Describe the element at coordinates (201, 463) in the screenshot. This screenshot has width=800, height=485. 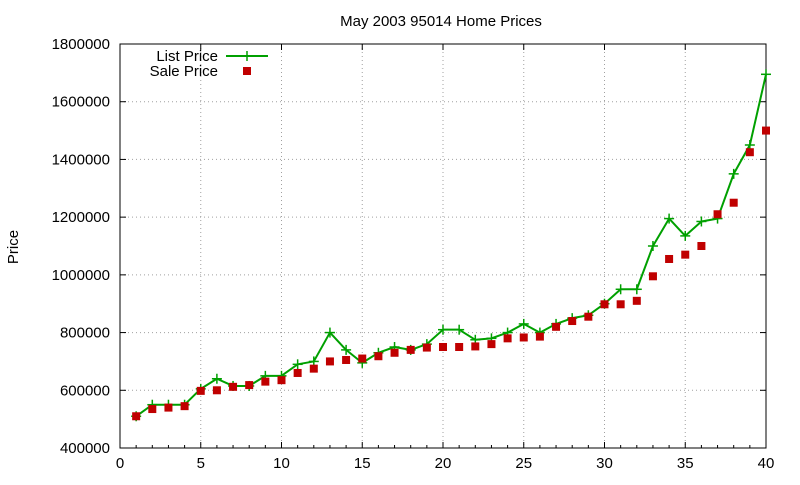
I see `x-tick-label: 5` at that location.